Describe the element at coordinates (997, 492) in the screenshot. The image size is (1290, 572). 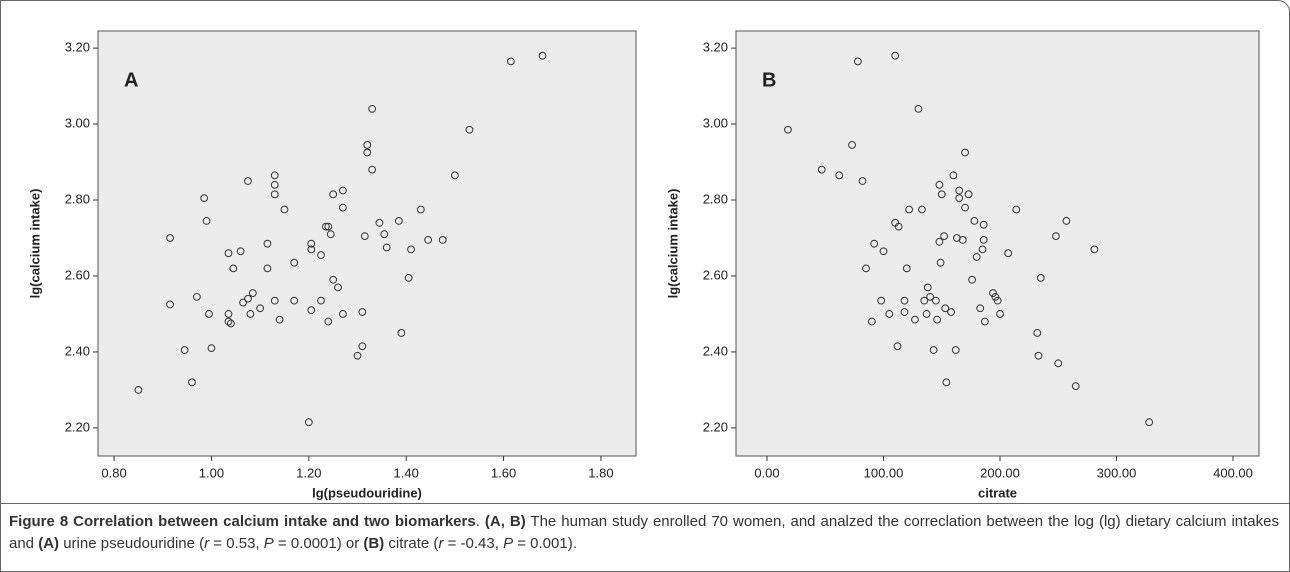
I see `x-axis-label: citrate` at that location.